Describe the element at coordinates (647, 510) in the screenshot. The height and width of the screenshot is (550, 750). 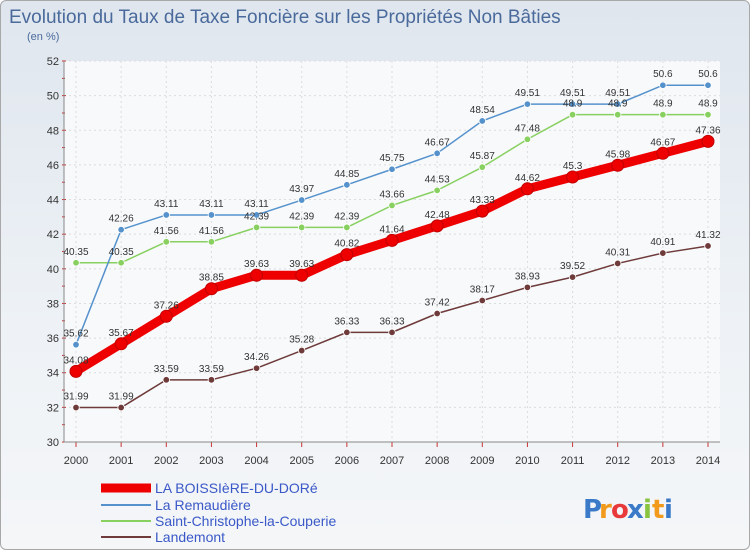
I see `logo-letter: i` at that location.